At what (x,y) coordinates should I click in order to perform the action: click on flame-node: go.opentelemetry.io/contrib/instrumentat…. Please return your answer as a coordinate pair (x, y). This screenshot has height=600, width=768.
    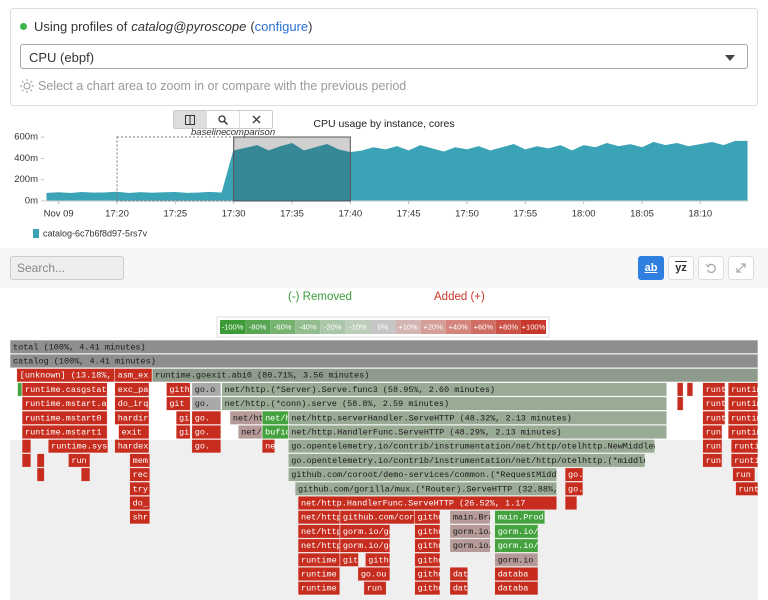
    Looking at the image, I should click on (471, 446).